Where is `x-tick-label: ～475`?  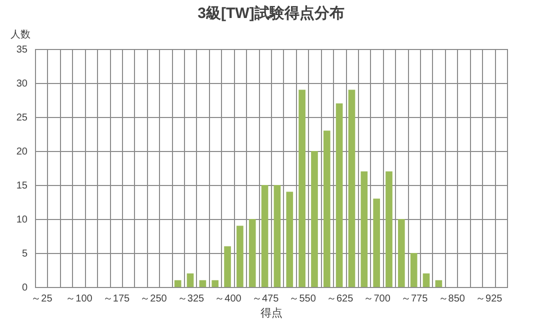
x-tick-label: ～475 is located at coordinates (266, 299).